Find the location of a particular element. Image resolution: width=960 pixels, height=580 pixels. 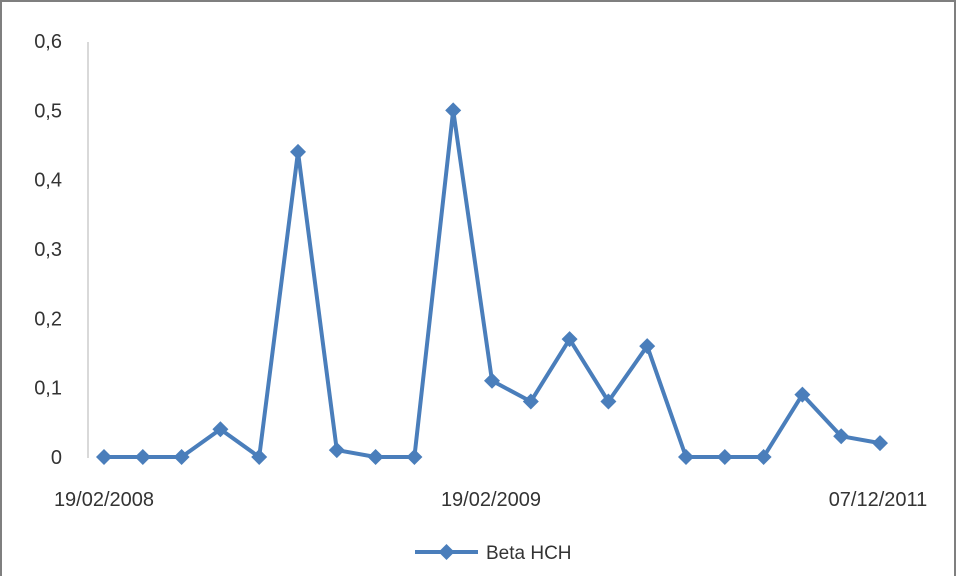

legend: Beta HCH is located at coordinates (493, 553).